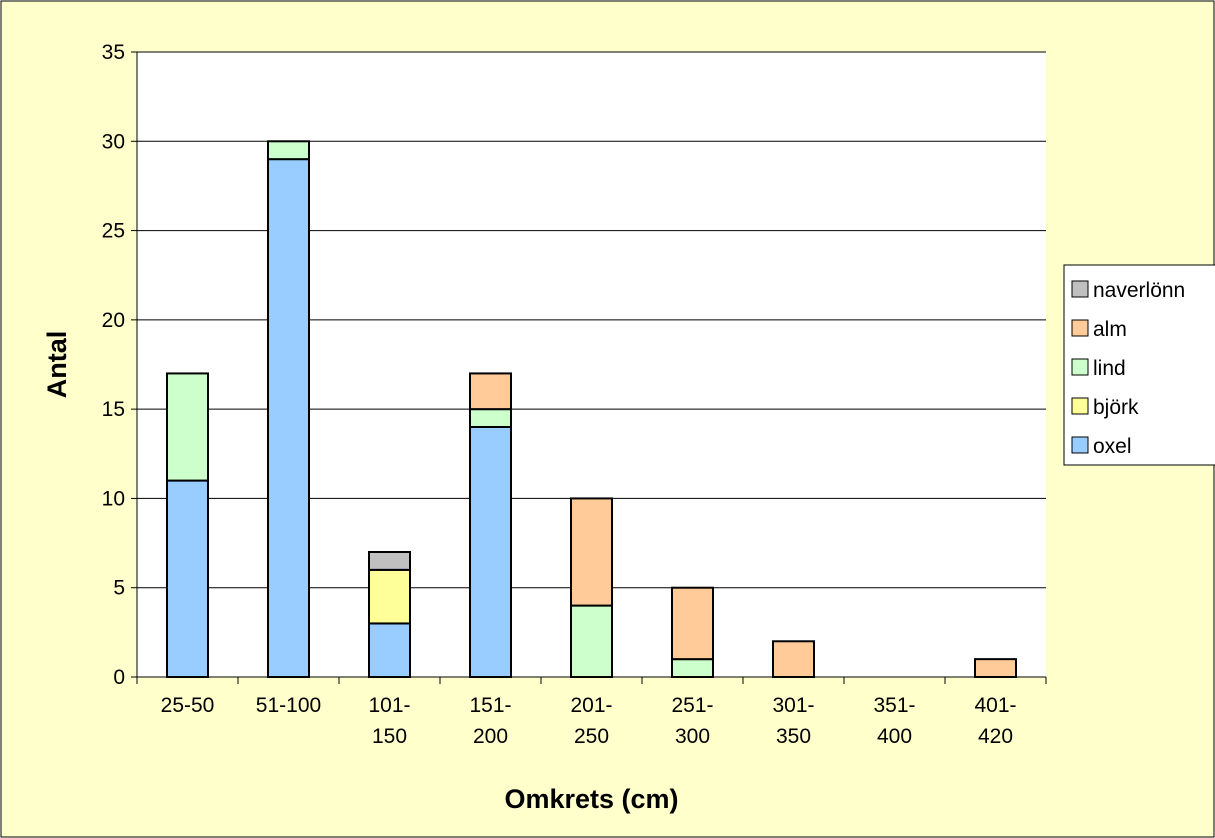 This screenshot has height=838, width=1215. Describe the element at coordinates (1080, 445) in the screenshot. I see `legend-swatch-oxel` at that location.